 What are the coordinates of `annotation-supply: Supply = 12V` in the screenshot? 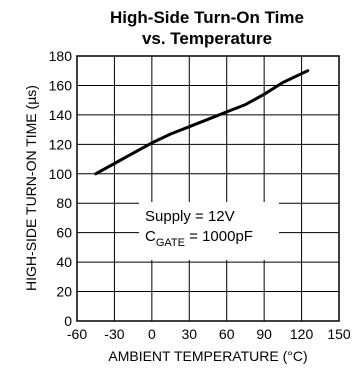 It's located at (190, 216).